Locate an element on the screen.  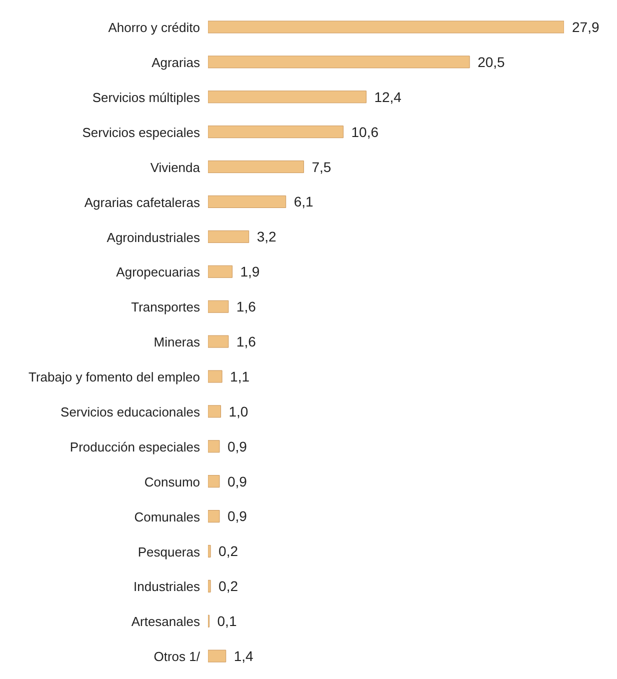
y-tick-label: Mineras is located at coordinates (177, 342).